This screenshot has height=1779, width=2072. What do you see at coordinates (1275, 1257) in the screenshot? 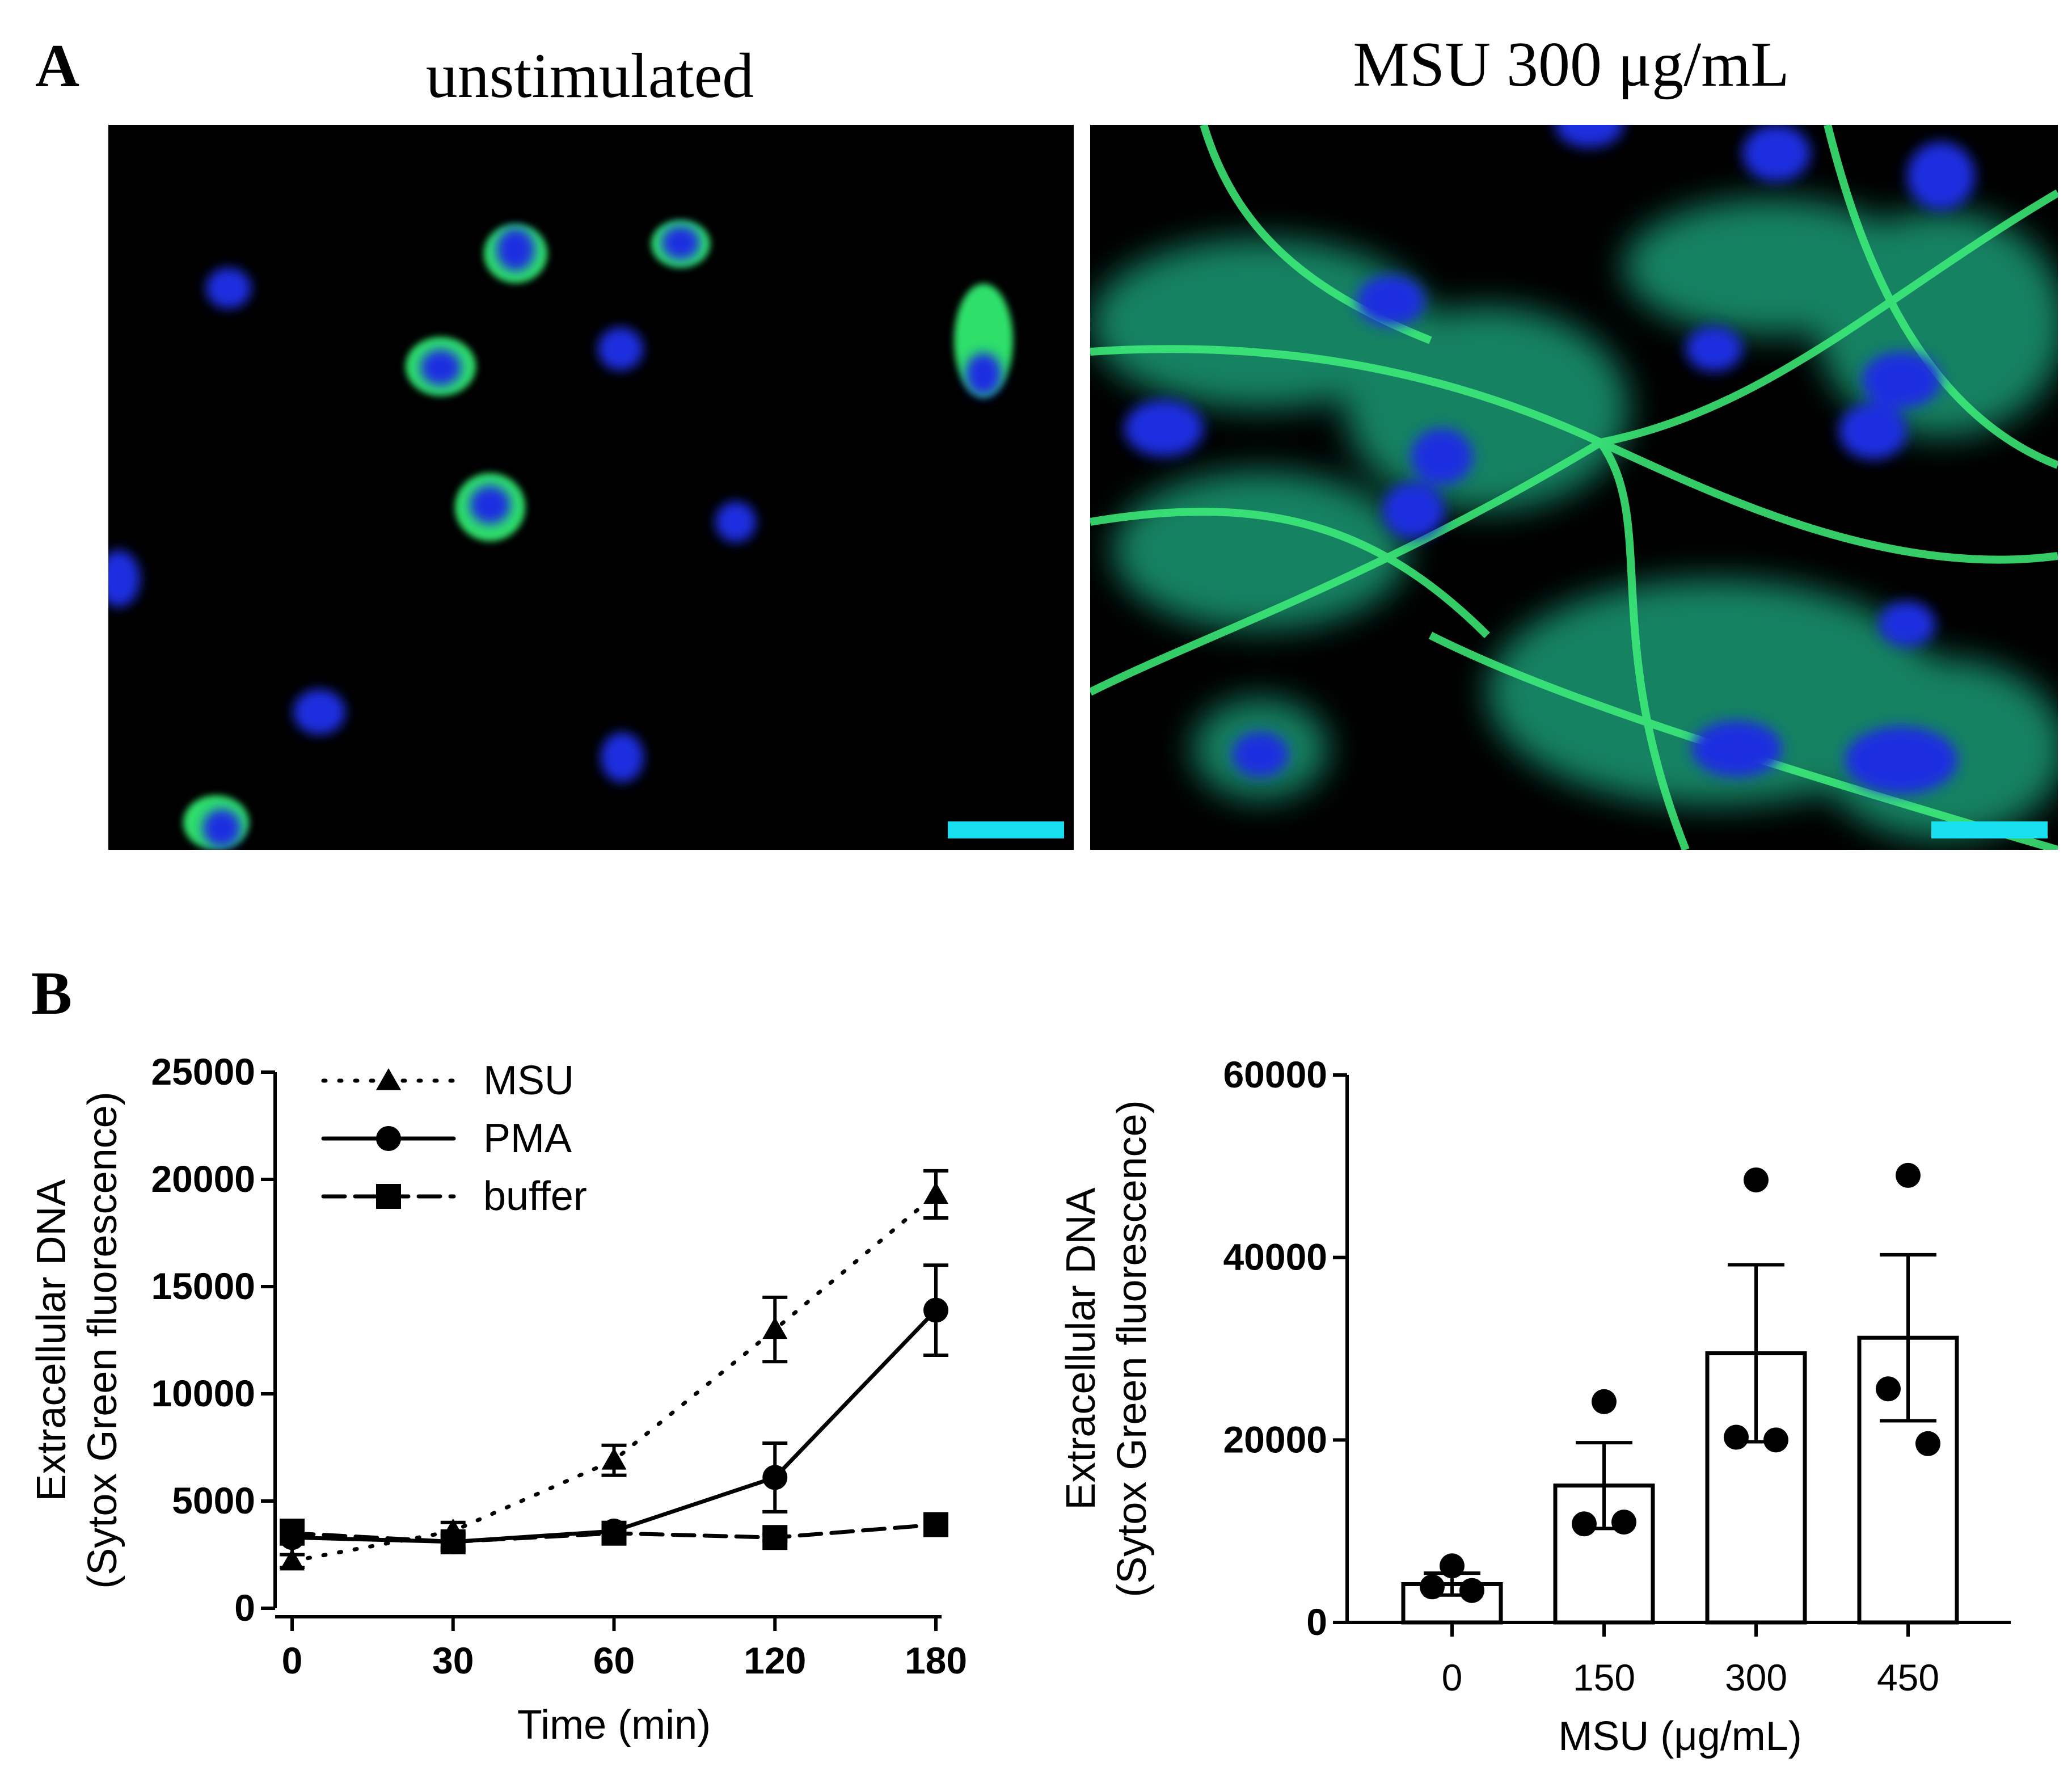
I see `y-tick-label: 40000` at bounding box center [1275, 1257].